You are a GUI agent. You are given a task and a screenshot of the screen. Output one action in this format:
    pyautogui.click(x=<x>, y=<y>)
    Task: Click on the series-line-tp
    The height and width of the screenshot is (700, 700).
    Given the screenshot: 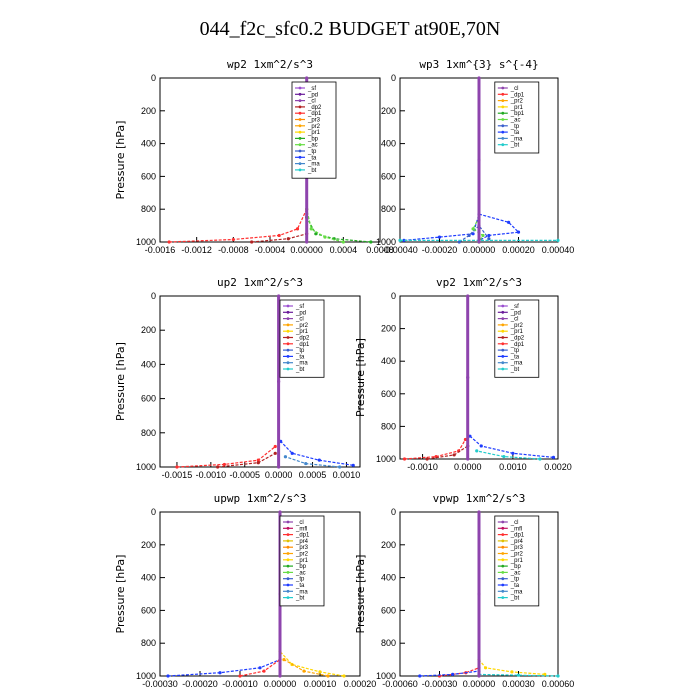 What is the action you would take?
    pyautogui.click(x=474, y=233)
    